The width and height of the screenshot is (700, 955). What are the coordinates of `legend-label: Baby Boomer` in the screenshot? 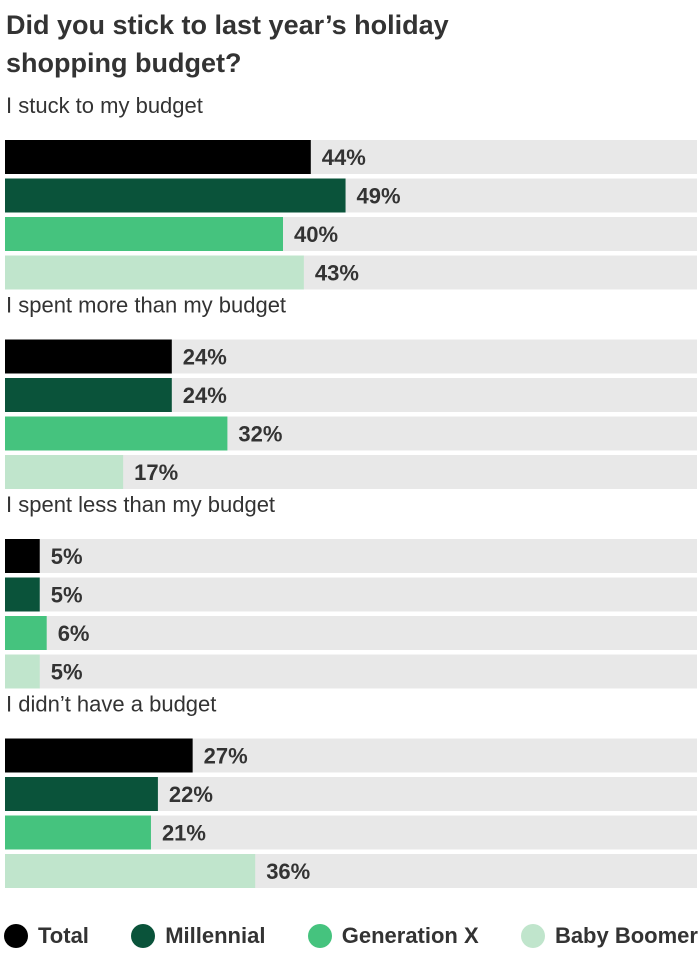 It's located at (626, 935).